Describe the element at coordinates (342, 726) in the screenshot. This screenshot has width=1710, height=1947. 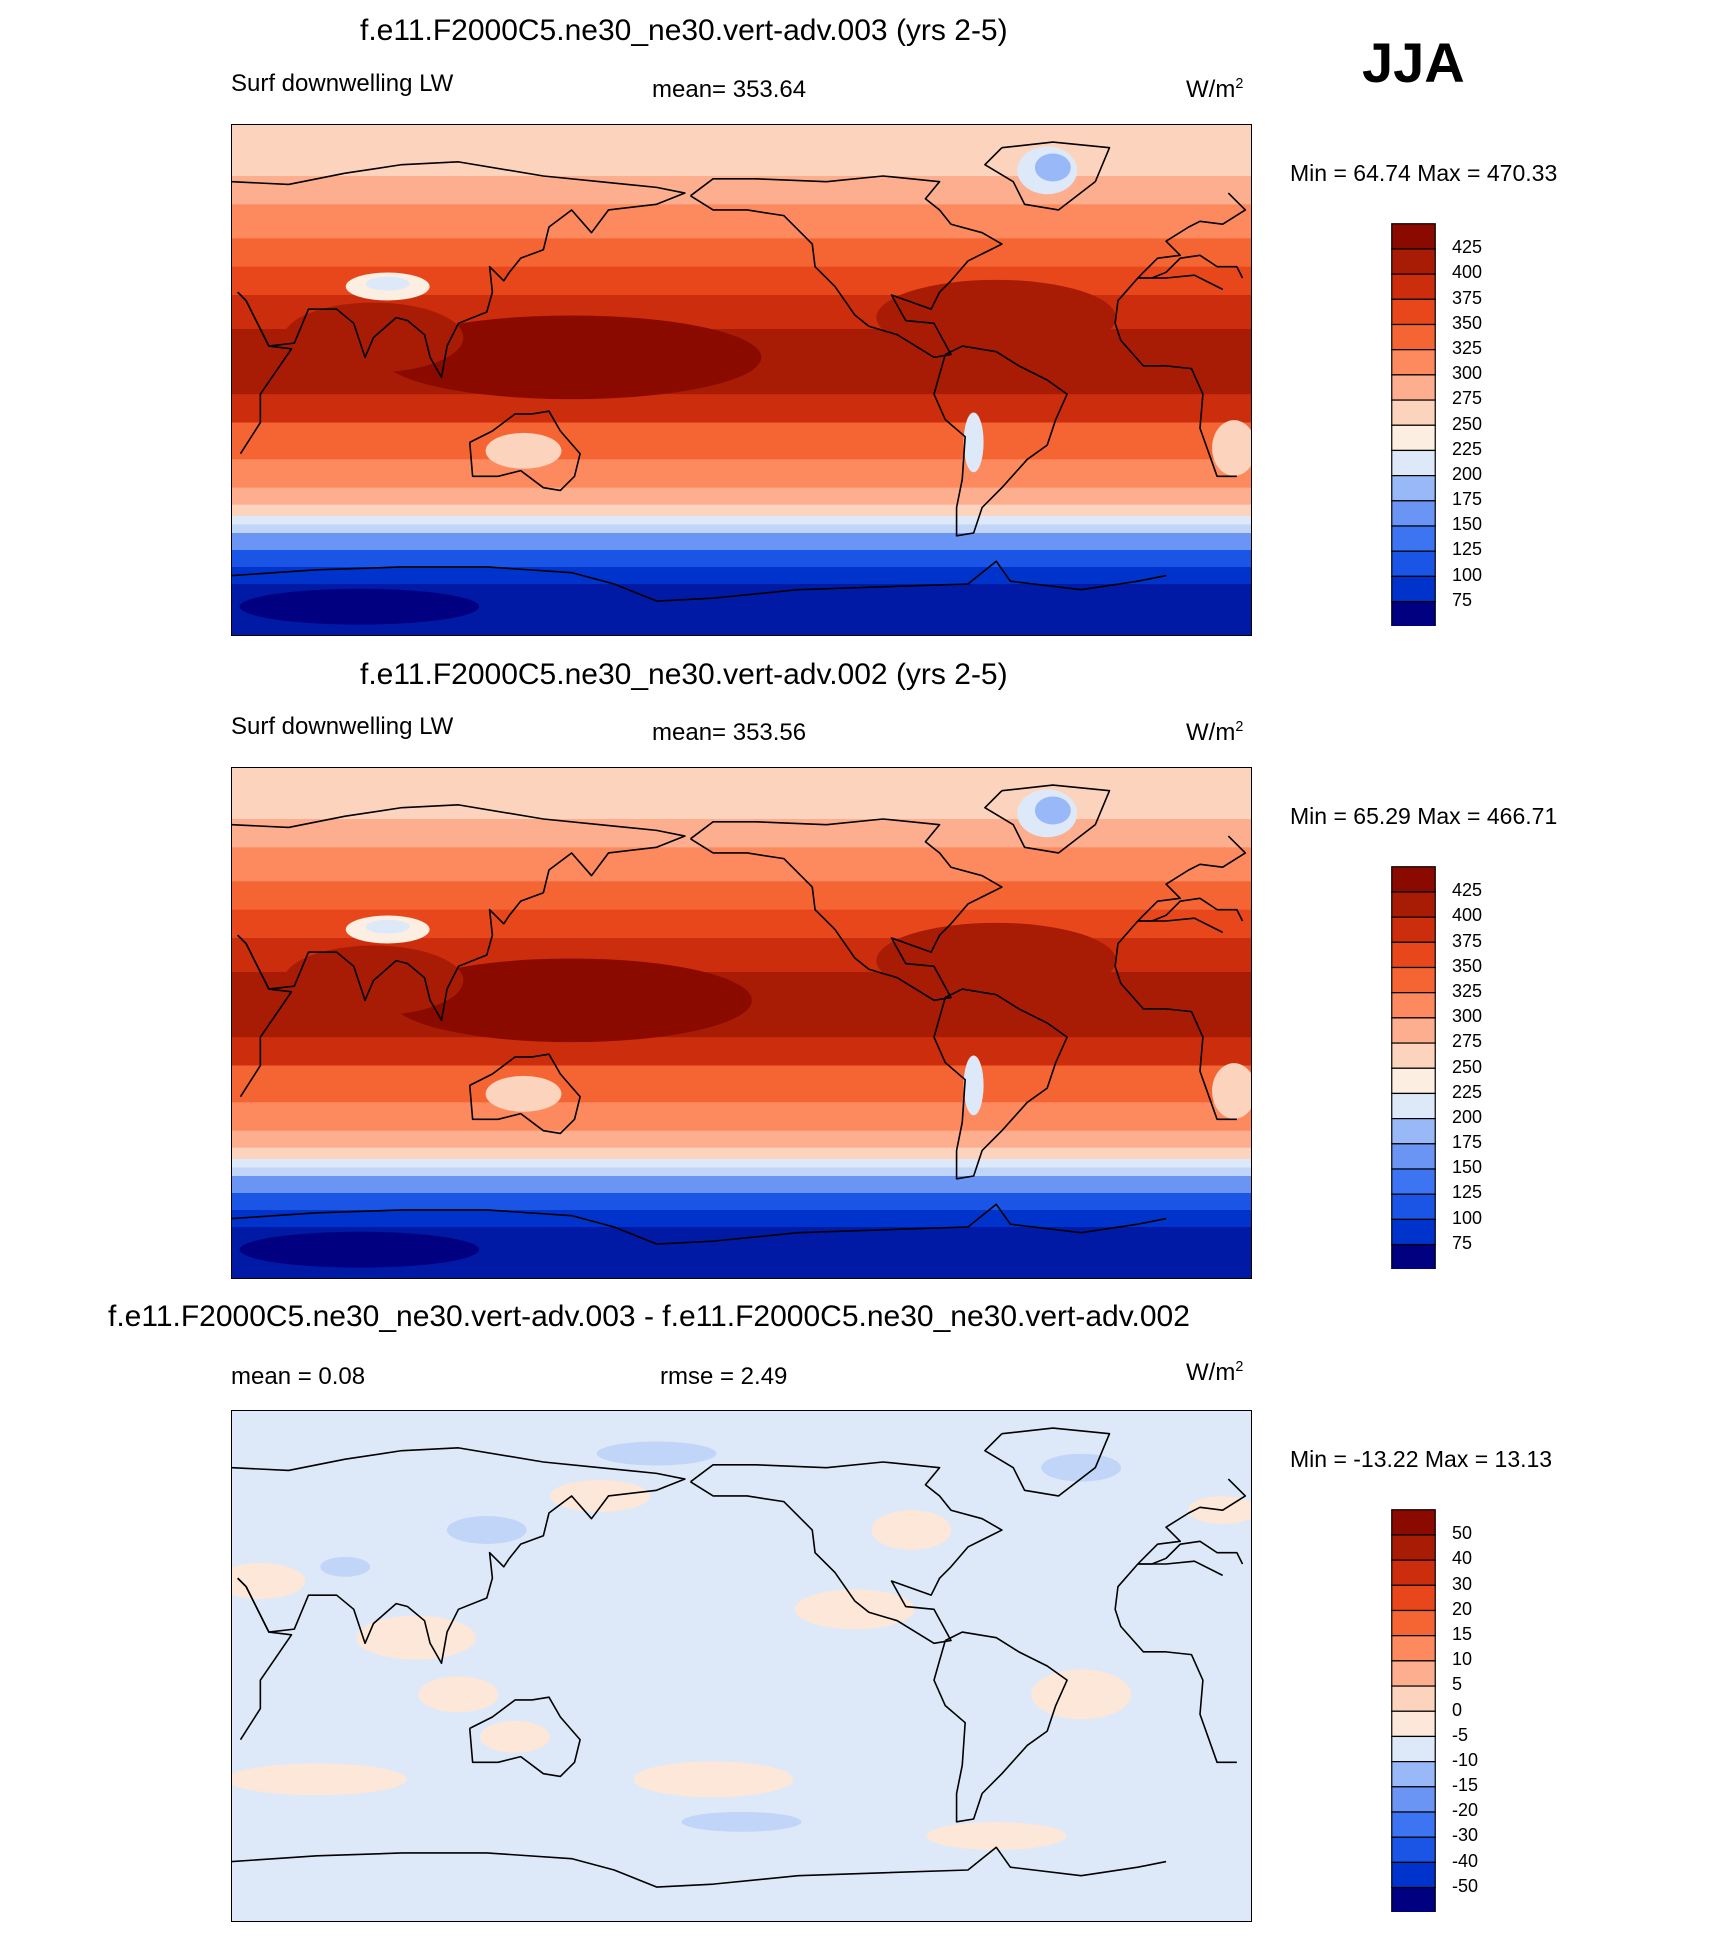
I see `panel-2-variable-label: Surf downwelling LW` at that location.